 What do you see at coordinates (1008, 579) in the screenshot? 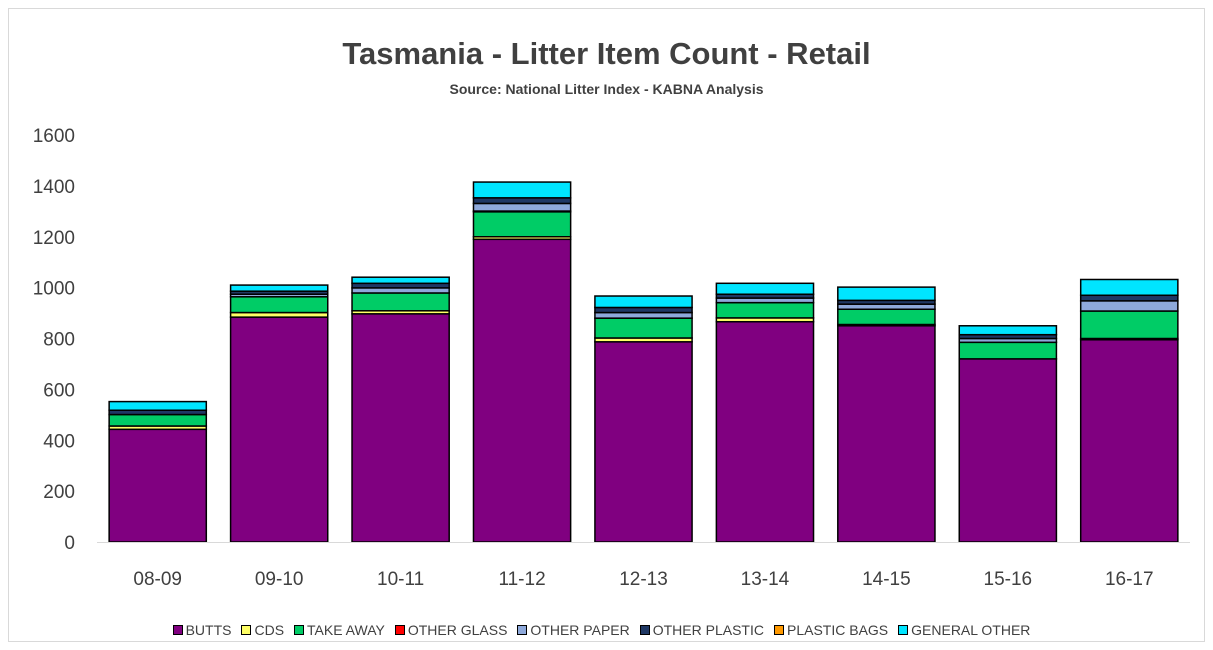
I see `x-tick-label: 15-16` at bounding box center [1008, 579].